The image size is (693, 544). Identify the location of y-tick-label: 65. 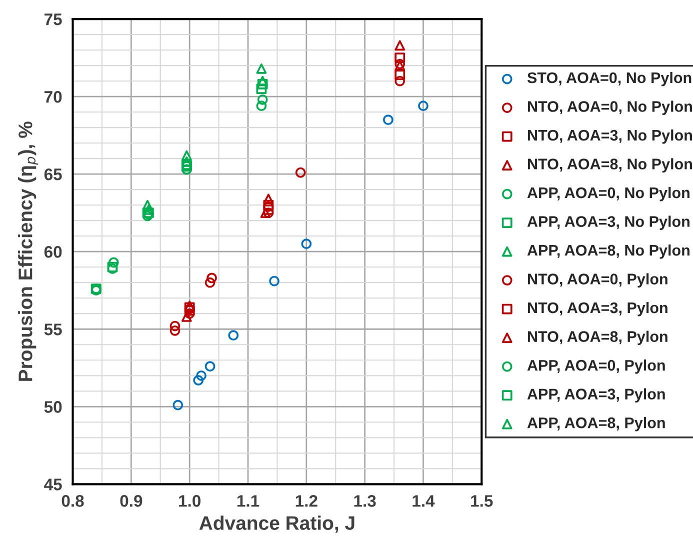
(53, 174).